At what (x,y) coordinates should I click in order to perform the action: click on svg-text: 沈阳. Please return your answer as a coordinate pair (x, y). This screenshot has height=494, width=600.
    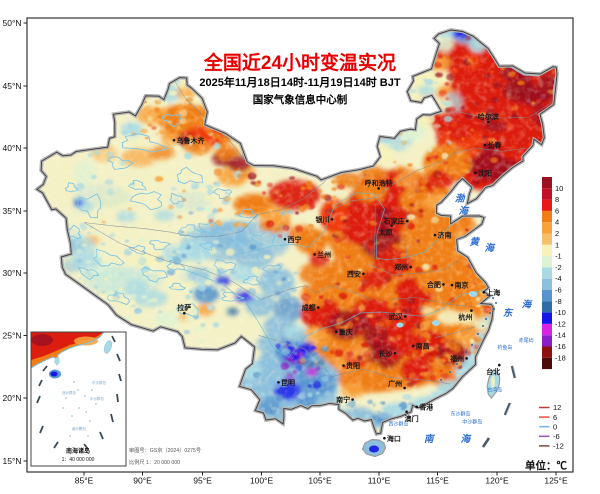
    Looking at the image, I should click on (485, 172).